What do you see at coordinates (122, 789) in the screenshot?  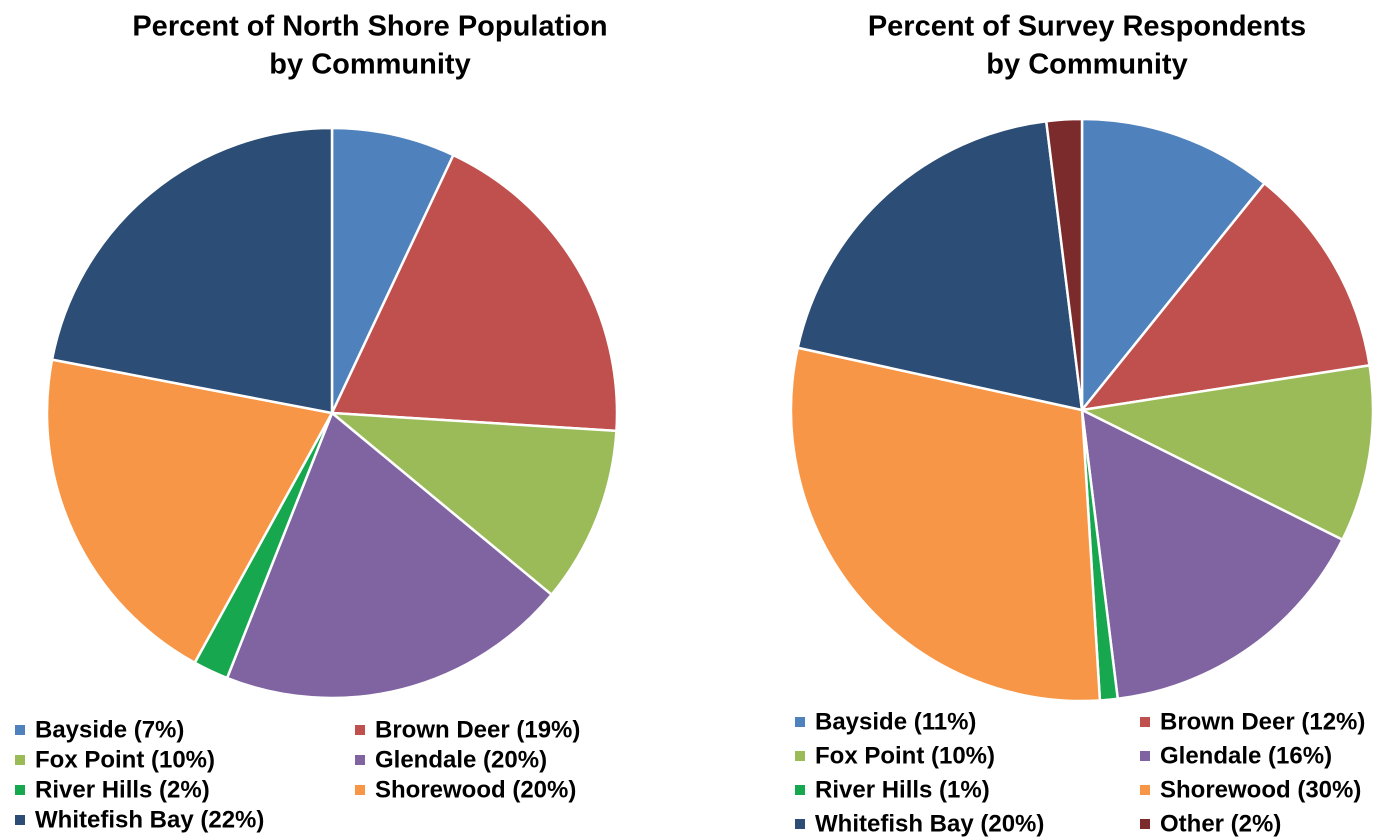 I see `legend-label: River Hills (2%)` at bounding box center [122, 789].